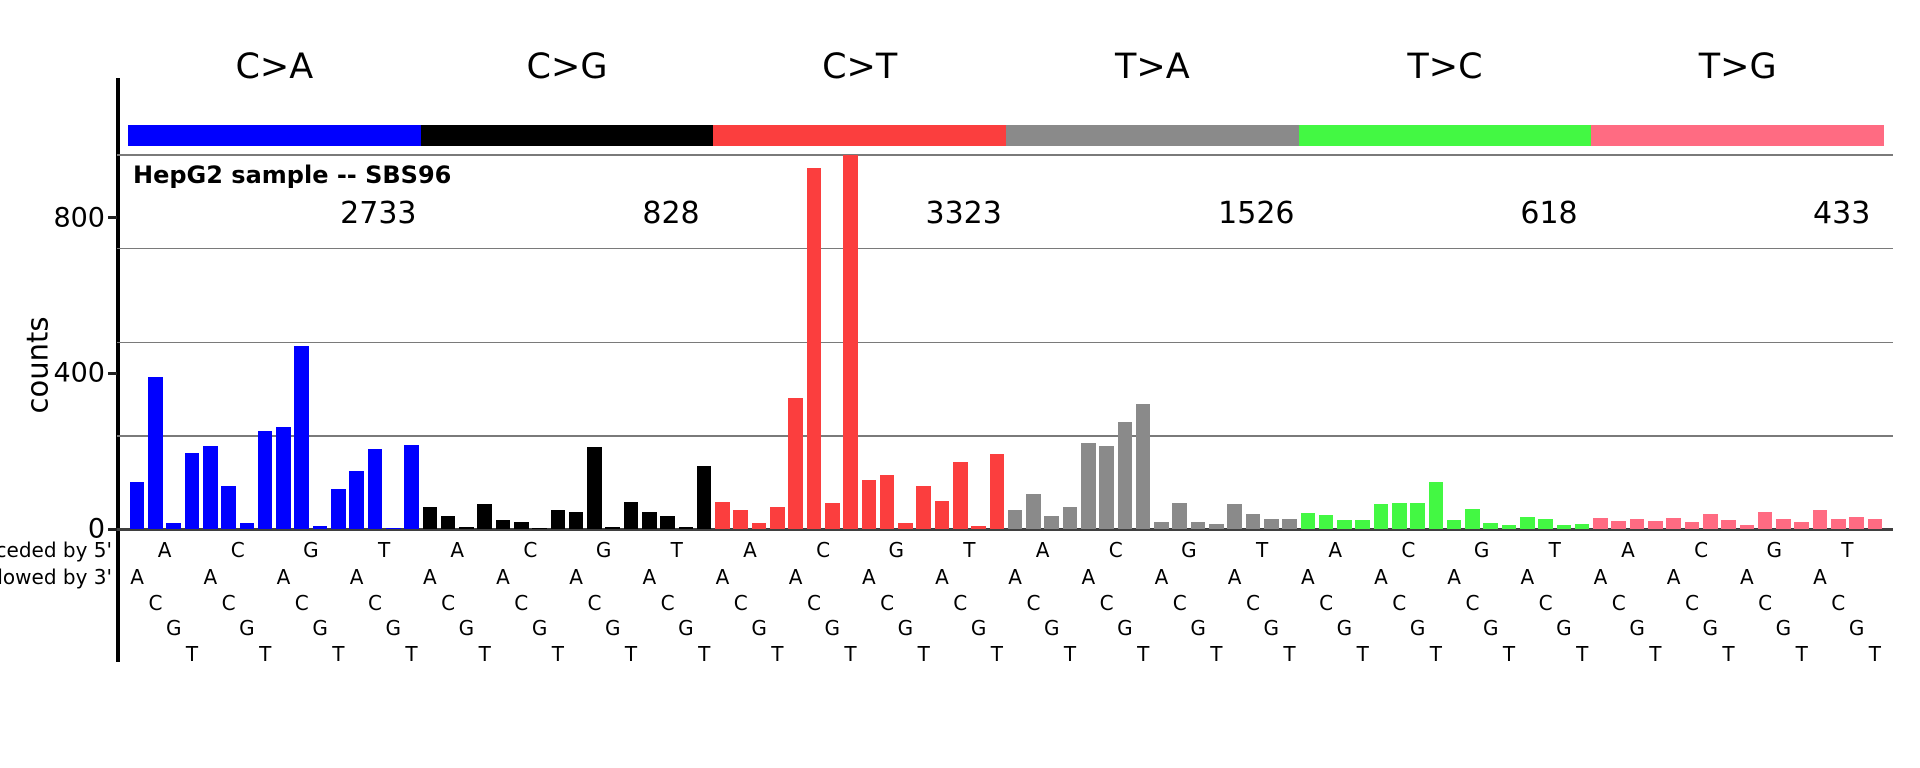 This screenshot has height=768, width=1920. What do you see at coordinates (96, 529) in the screenshot?
I see `y-tick-label: 0` at bounding box center [96, 529].